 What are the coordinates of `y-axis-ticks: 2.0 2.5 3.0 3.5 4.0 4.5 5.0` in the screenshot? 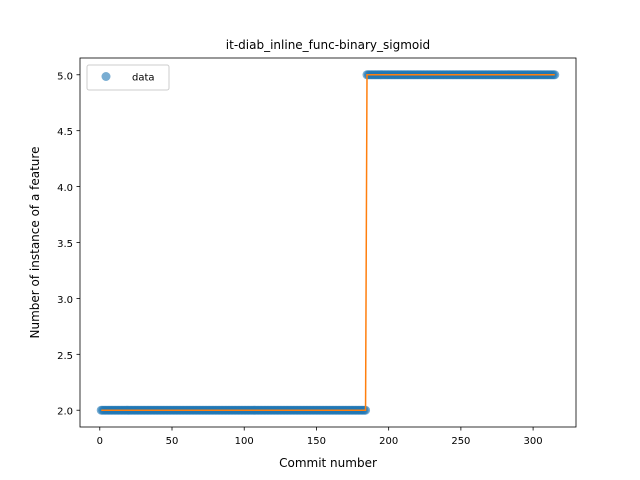 It's located at (68, 244).